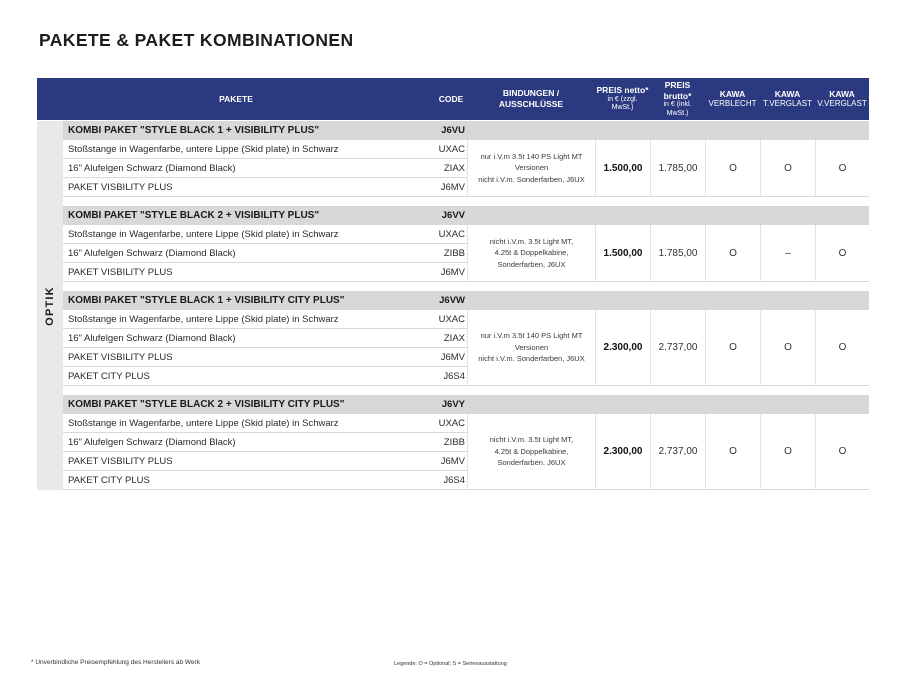  What do you see at coordinates (842, 93) in the screenshot?
I see `kawa-vverglast-line1: KAWA` at bounding box center [842, 93].